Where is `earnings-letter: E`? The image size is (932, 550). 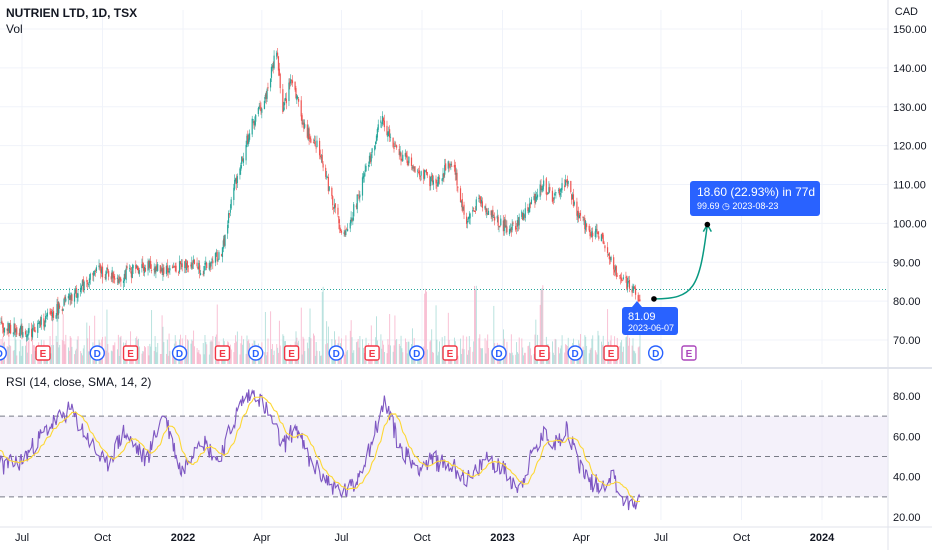 earnings-letter: E is located at coordinates (611, 354).